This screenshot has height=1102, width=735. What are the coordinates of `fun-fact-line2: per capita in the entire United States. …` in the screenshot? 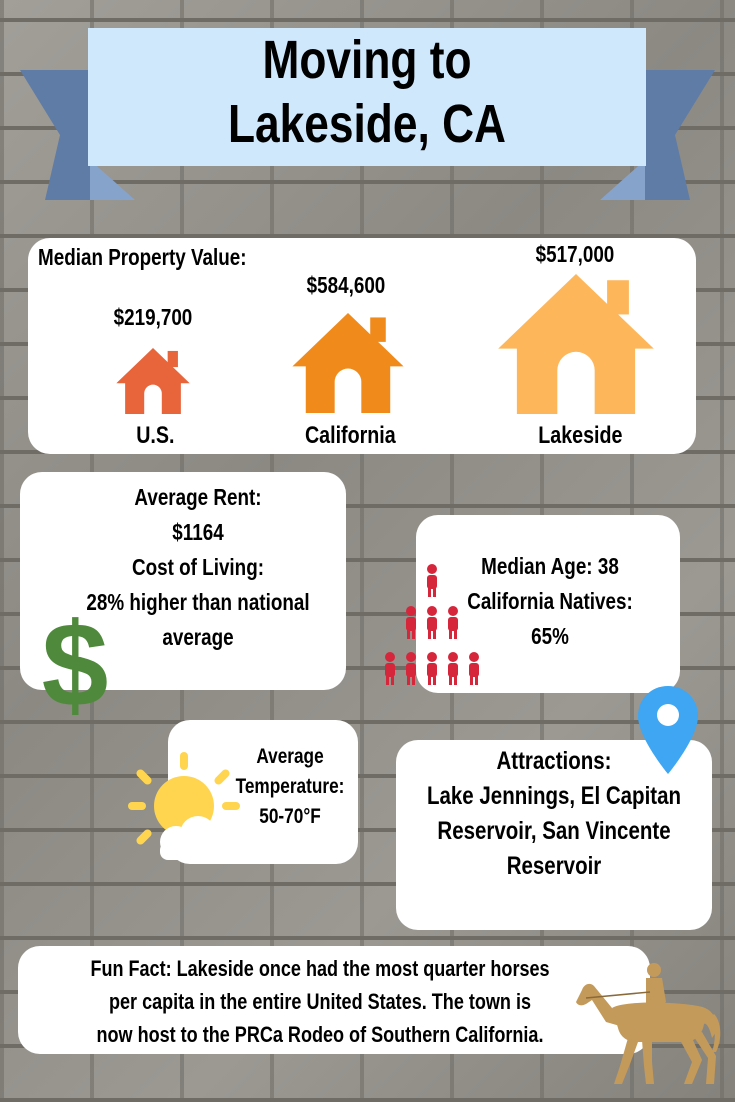 It's located at (320, 1001).